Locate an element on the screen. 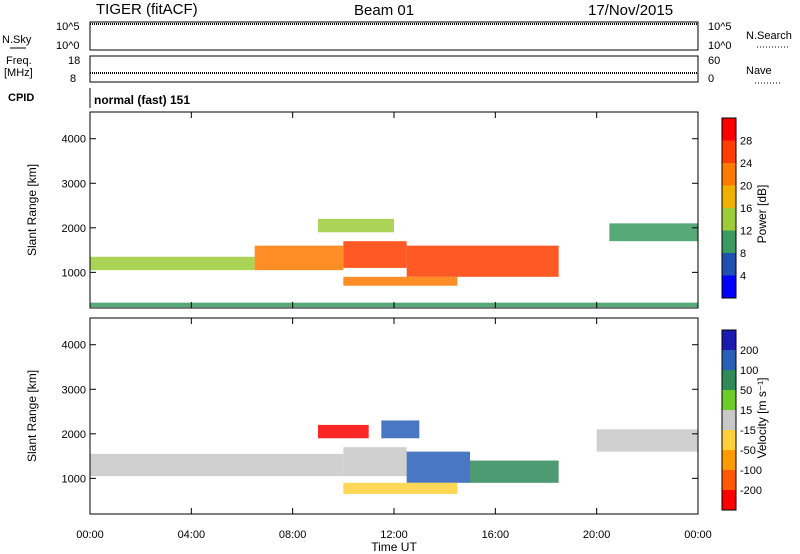 Image resolution: width=800 pixels, height=554 pixels. power-colorbar-tick: 24 is located at coordinates (746, 164).